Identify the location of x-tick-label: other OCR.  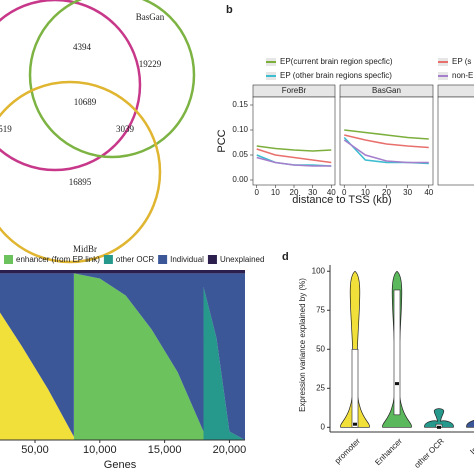
(430, 453).